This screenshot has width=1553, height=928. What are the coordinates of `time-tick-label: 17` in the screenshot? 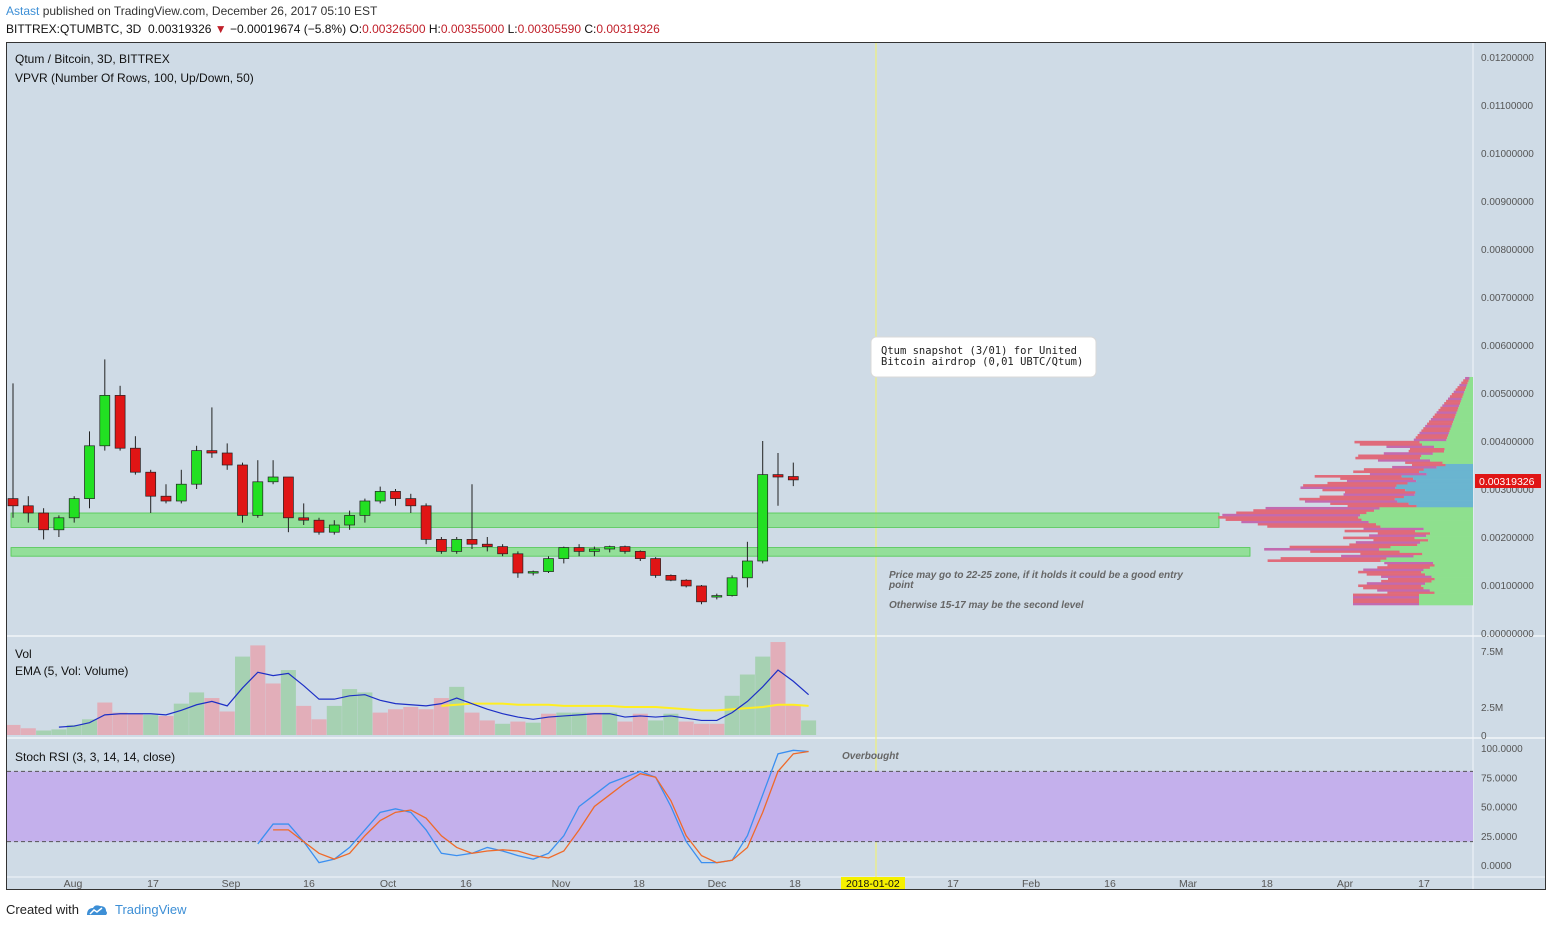 It's located at (153, 883).